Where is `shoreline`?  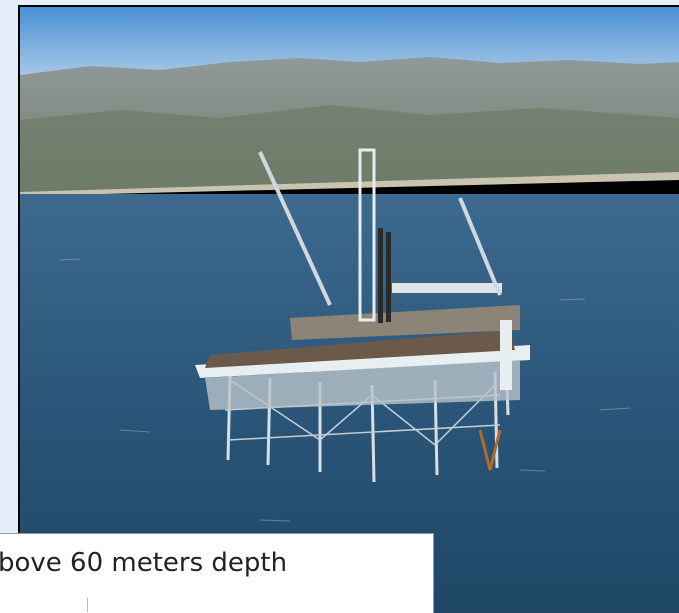 shoreline is located at coordinates (349, 184).